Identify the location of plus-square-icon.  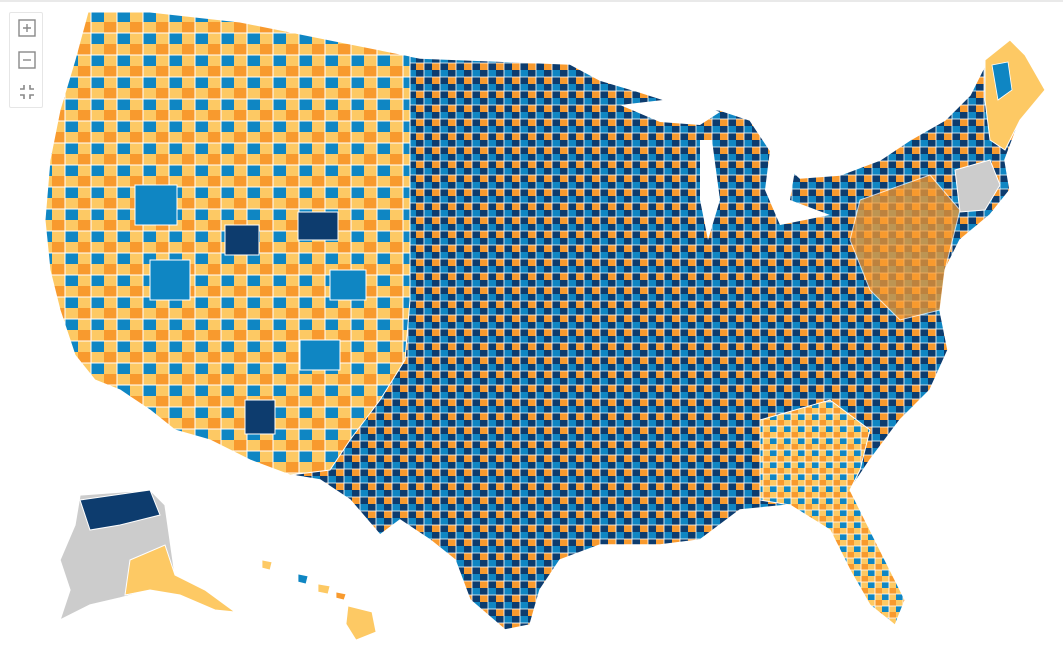
(27, 28).